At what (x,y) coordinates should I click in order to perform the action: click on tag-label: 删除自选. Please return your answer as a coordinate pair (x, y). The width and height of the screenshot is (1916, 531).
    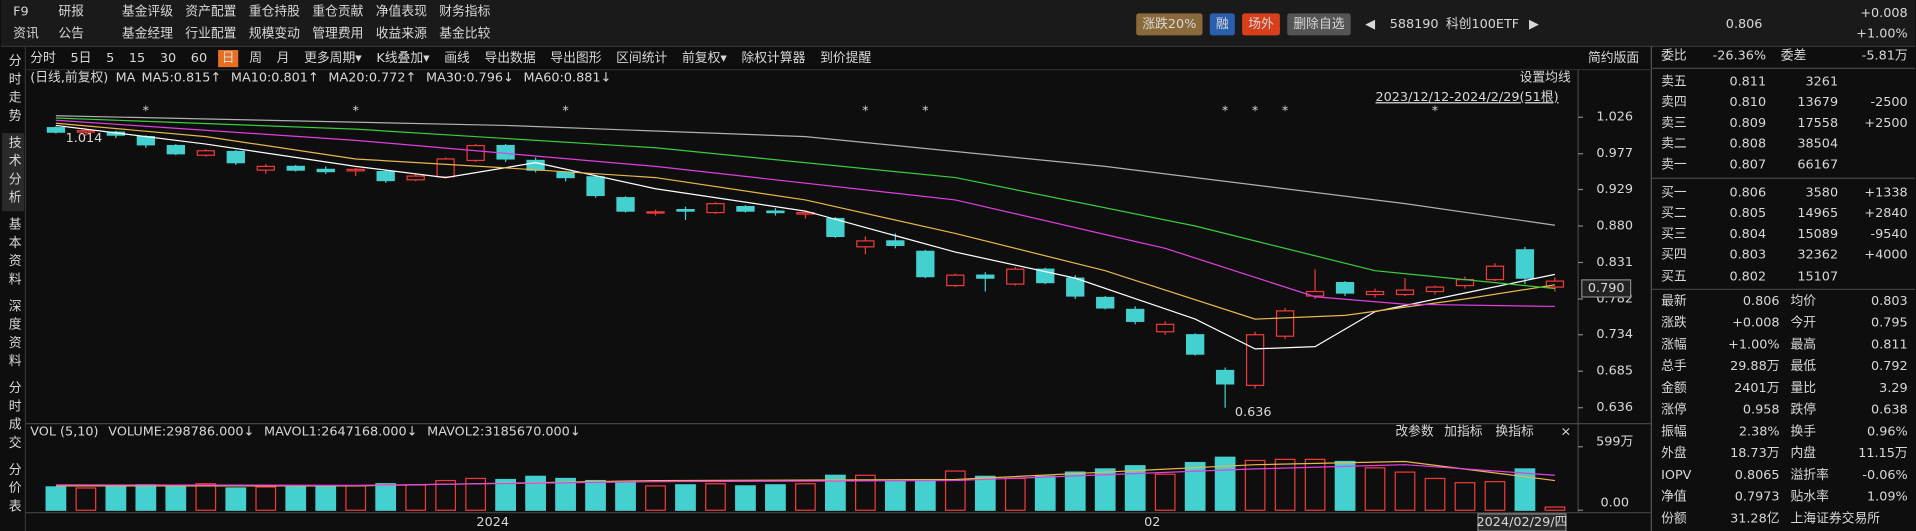
    Looking at the image, I should click on (1318, 24).